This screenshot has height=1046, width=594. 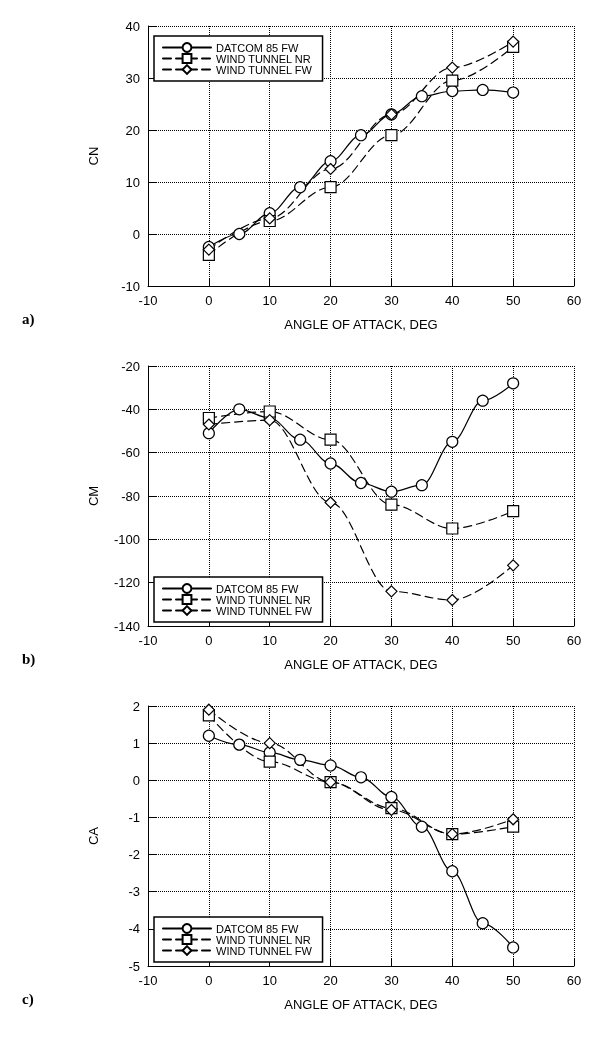 I want to click on y-tick-label: -100, so click(x=126, y=539).